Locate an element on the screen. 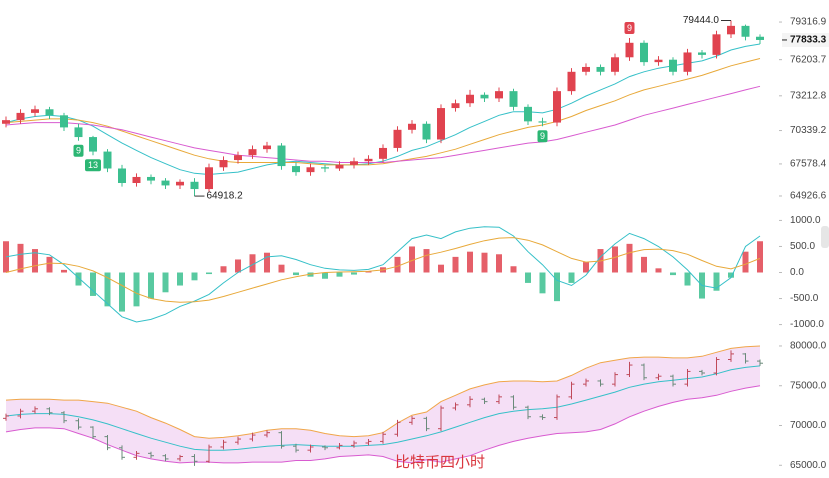 The height and width of the screenshot is (478, 829). last-price-tag is located at coordinates (805, 39).